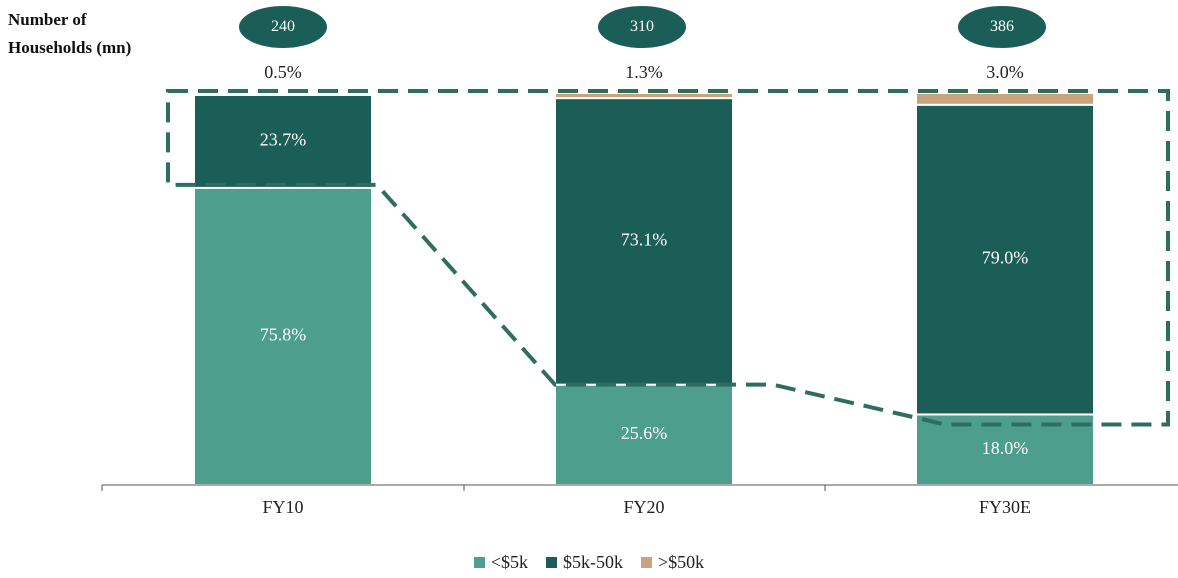 Image resolution: width=1178 pixels, height=578 pixels. I want to click on bar-fy10-lt5k, so click(283, 336).